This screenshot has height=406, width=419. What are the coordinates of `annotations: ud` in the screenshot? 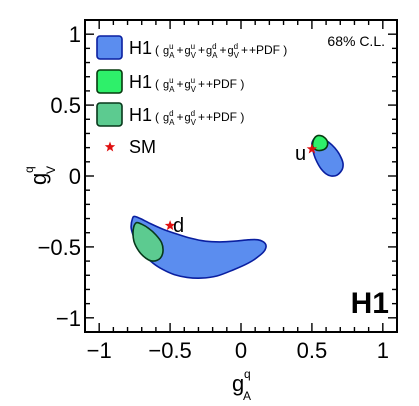 It's located at (239, 190).